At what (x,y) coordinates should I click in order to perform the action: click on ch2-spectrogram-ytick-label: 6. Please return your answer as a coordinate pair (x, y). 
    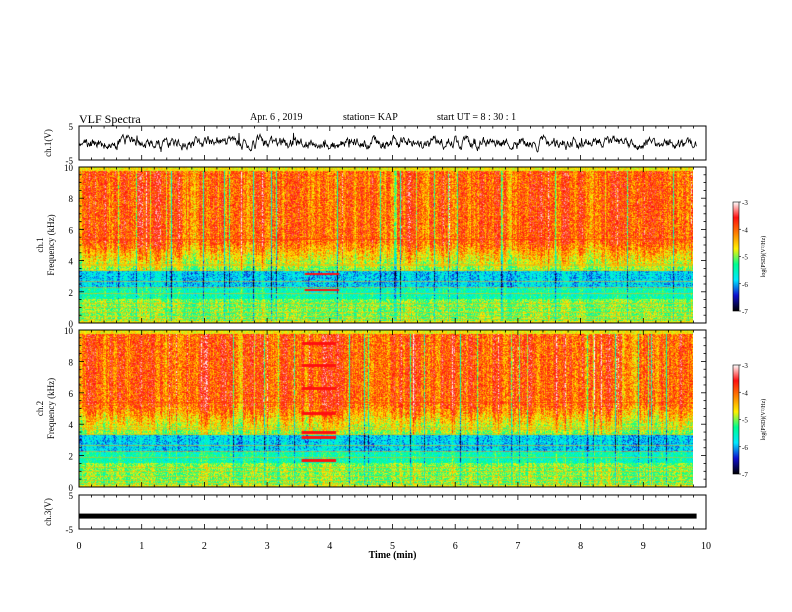
    Looking at the image, I should click on (71, 394).